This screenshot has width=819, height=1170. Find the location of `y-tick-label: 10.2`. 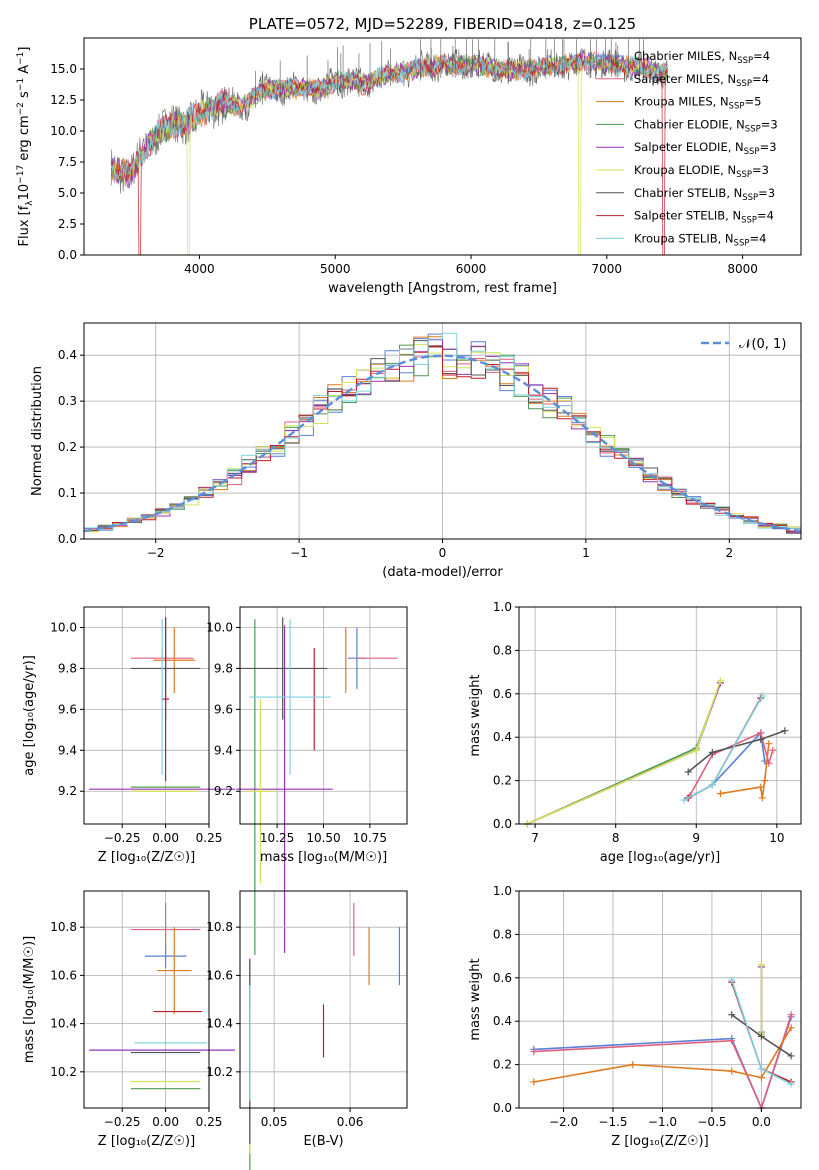

y-tick-label: 10.2 is located at coordinates (63, 1072).